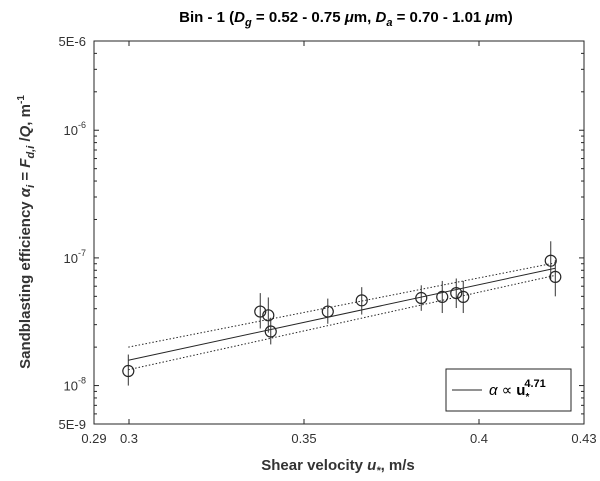 This screenshot has width=600, height=481. Describe the element at coordinates (298, 17) in the screenshot. I see `title-dg-range: = 0.52 - 0.75` at that location.